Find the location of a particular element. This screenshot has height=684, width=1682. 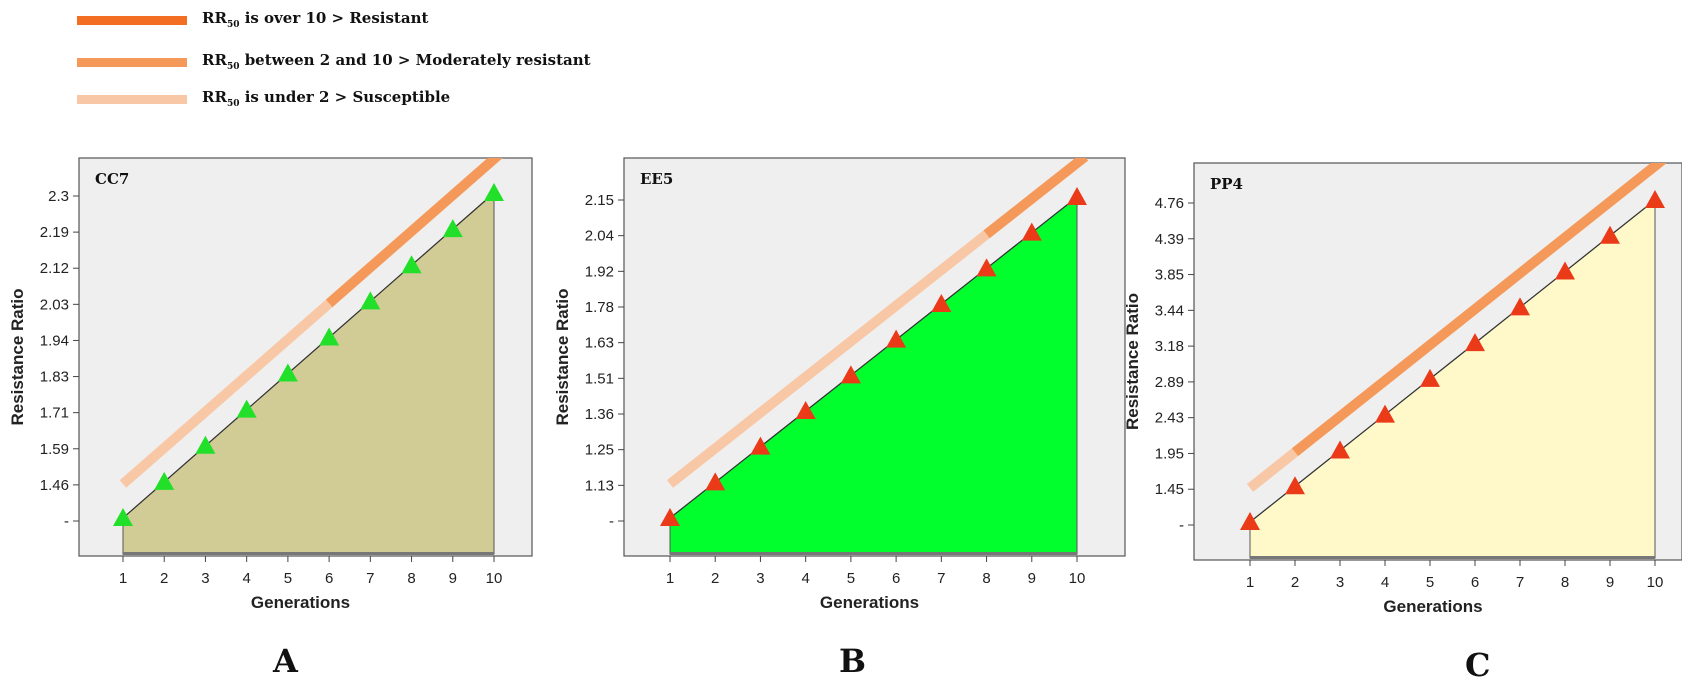

legend-item-resistant: RR50 is over 10 > Resistant is located at coordinates (350, 20).